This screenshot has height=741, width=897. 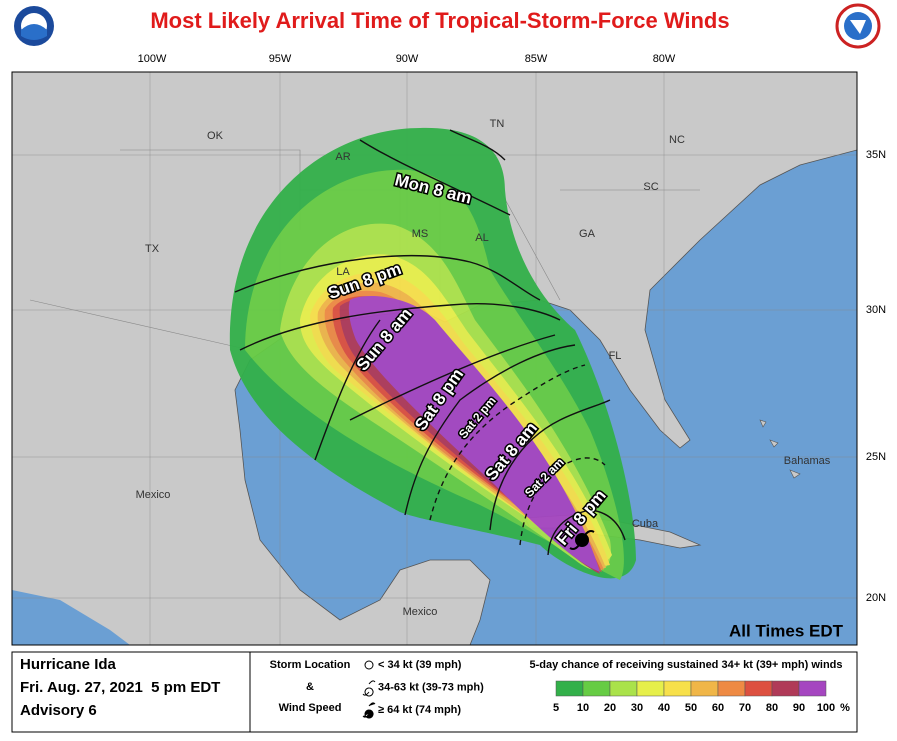 I want to click on place-label: GA, so click(x=587, y=234).